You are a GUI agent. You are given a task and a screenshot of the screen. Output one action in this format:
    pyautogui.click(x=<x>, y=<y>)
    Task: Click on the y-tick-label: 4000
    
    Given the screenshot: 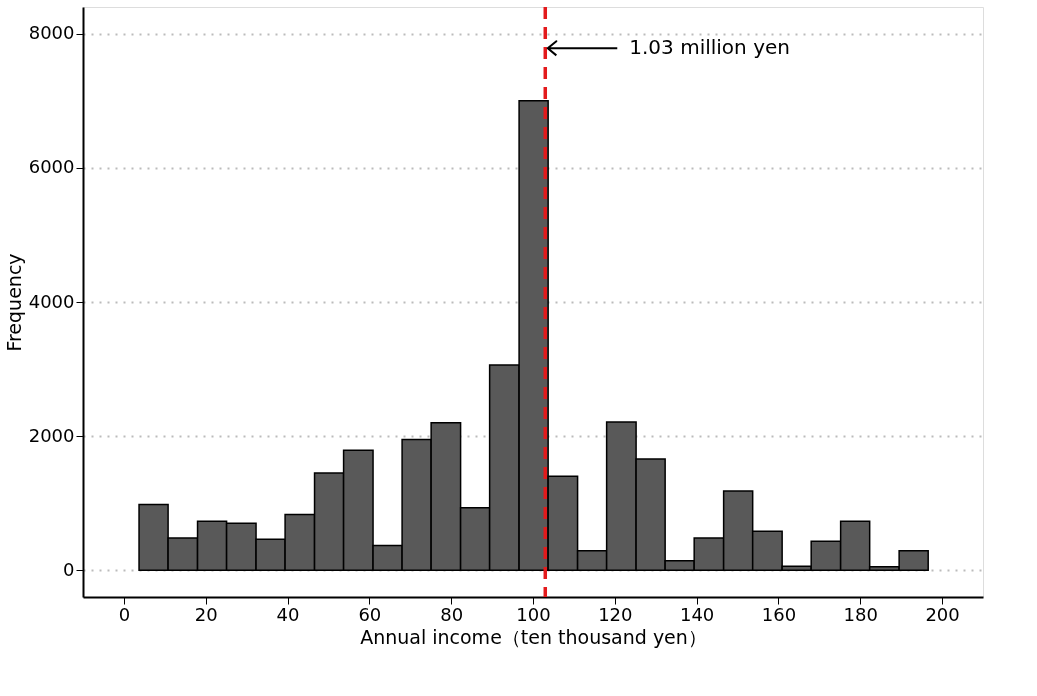 What is the action you would take?
    pyautogui.click(x=51, y=301)
    